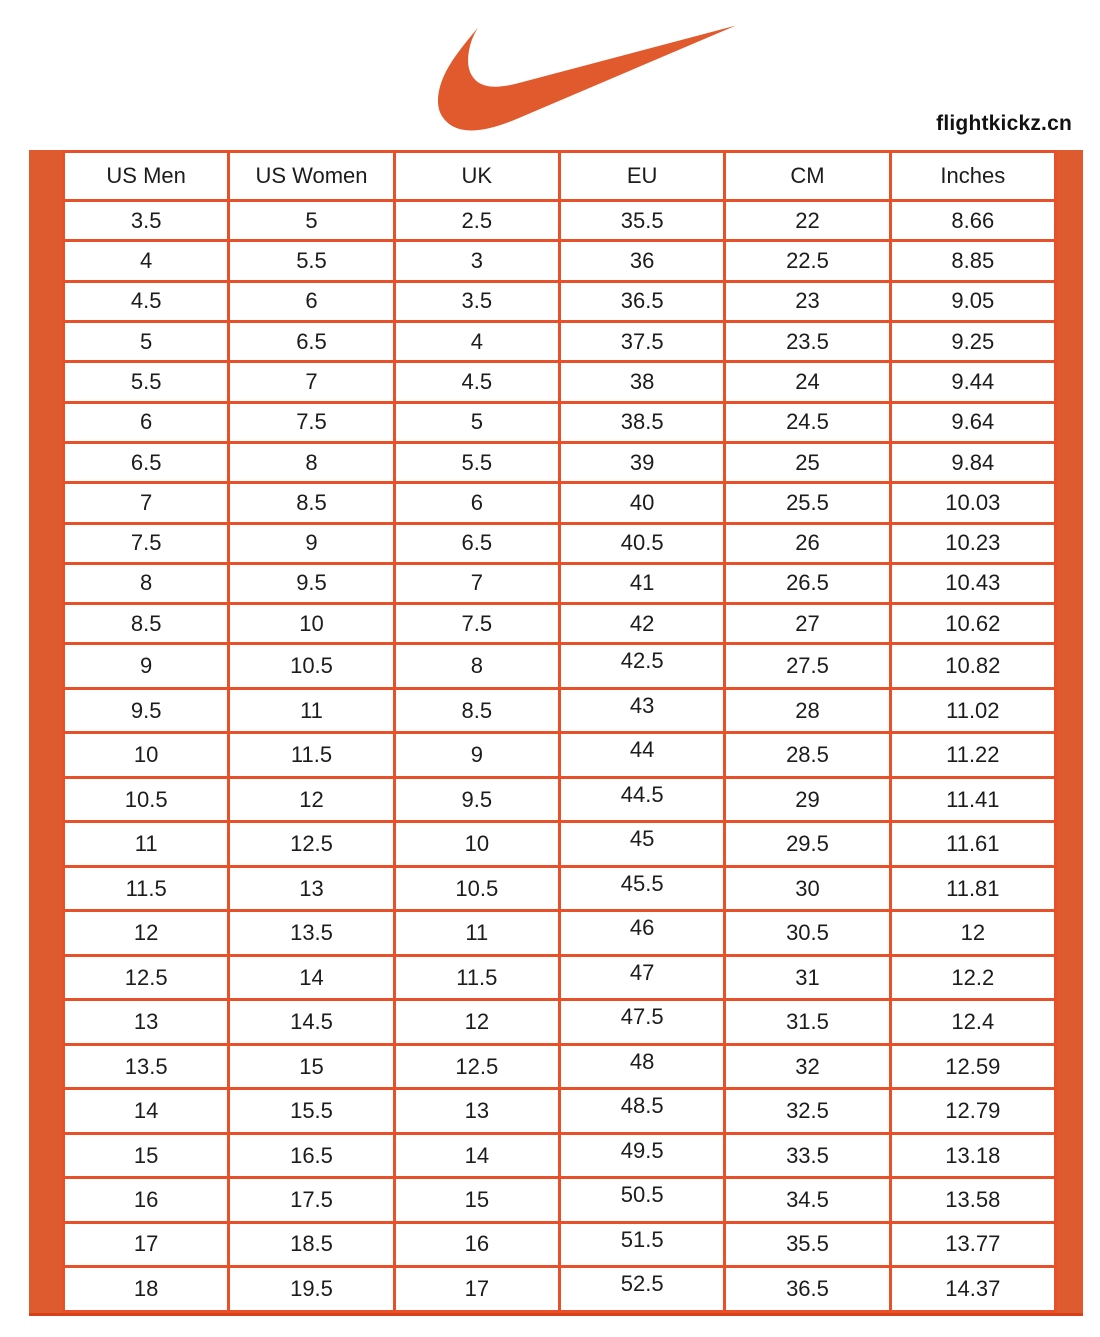 Image resolution: width=1100 pixels, height=1337 pixels. What do you see at coordinates (642, 933) in the screenshot?
I see `size-cell: 46` at bounding box center [642, 933].